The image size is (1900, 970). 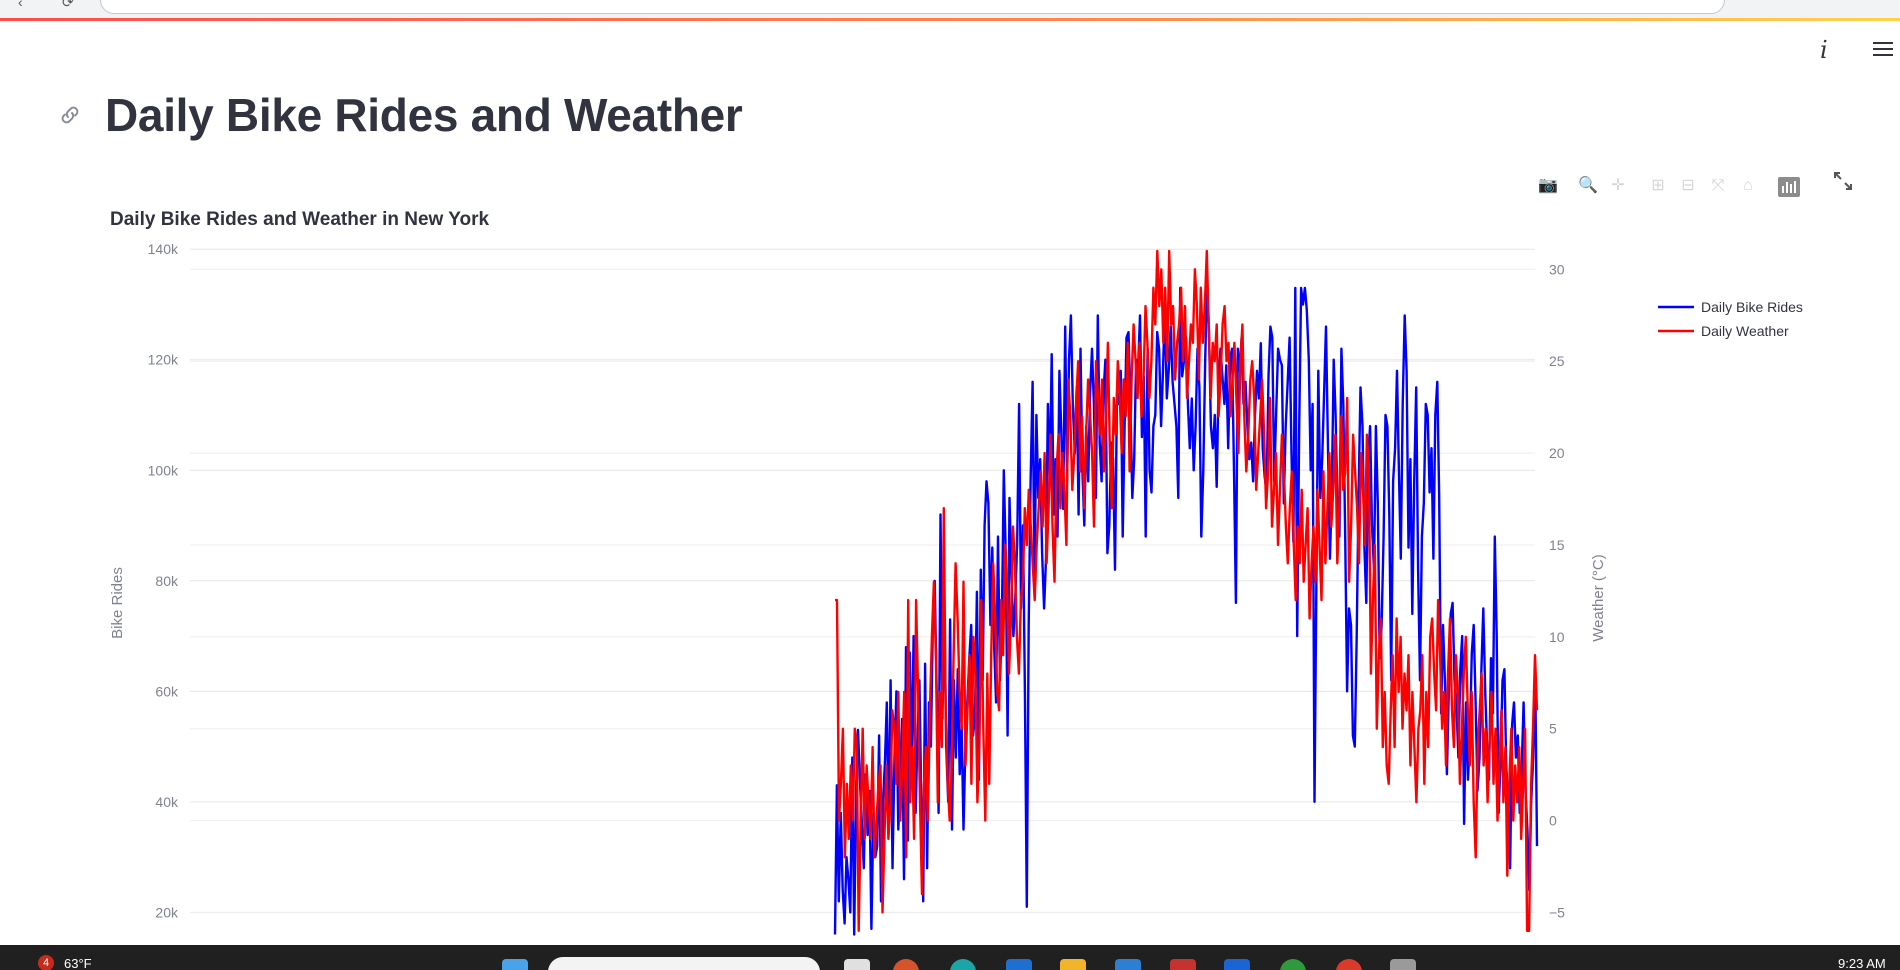 I want to click on y-tick-label: 80k, so click(x=167, y=581).